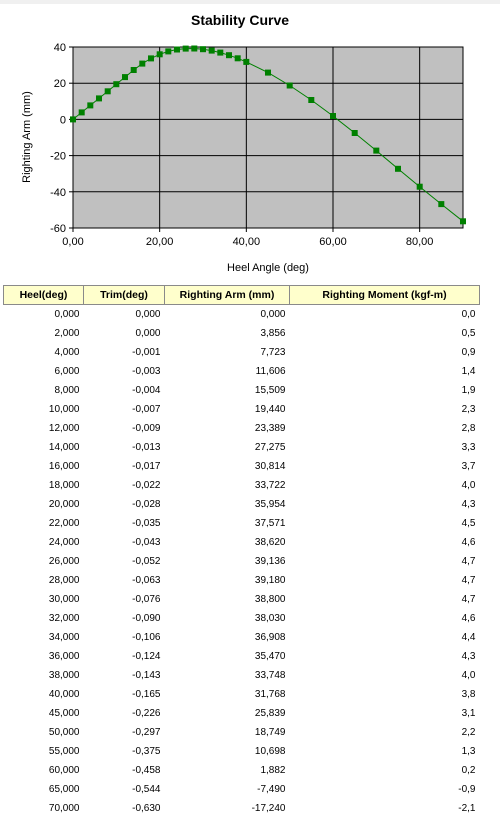 This screenshot has width=500, height=818. What do you see at coordinates (44, 751) in the screenshot?
I see `heel-cell: 55,000` at bounding box center [44, 751].